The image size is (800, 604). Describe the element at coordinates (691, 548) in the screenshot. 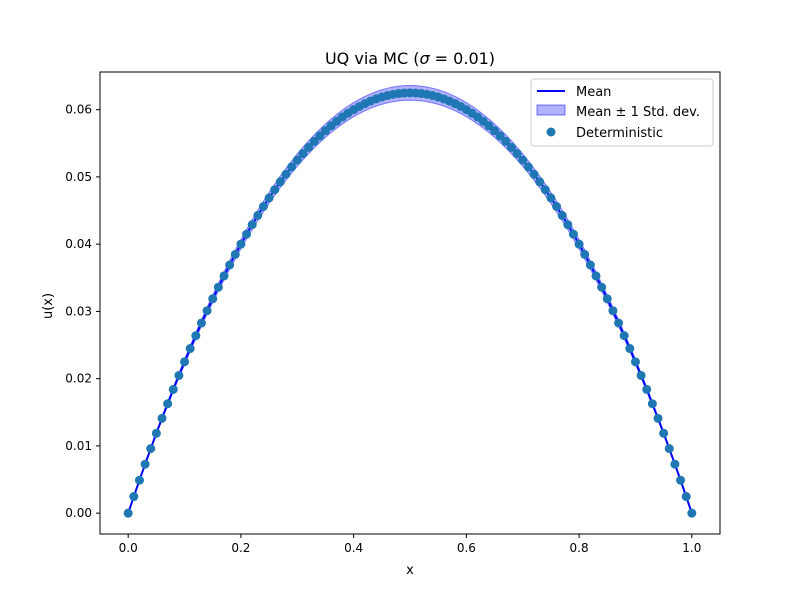

I see `x-tick-label: 1.0` at that location.